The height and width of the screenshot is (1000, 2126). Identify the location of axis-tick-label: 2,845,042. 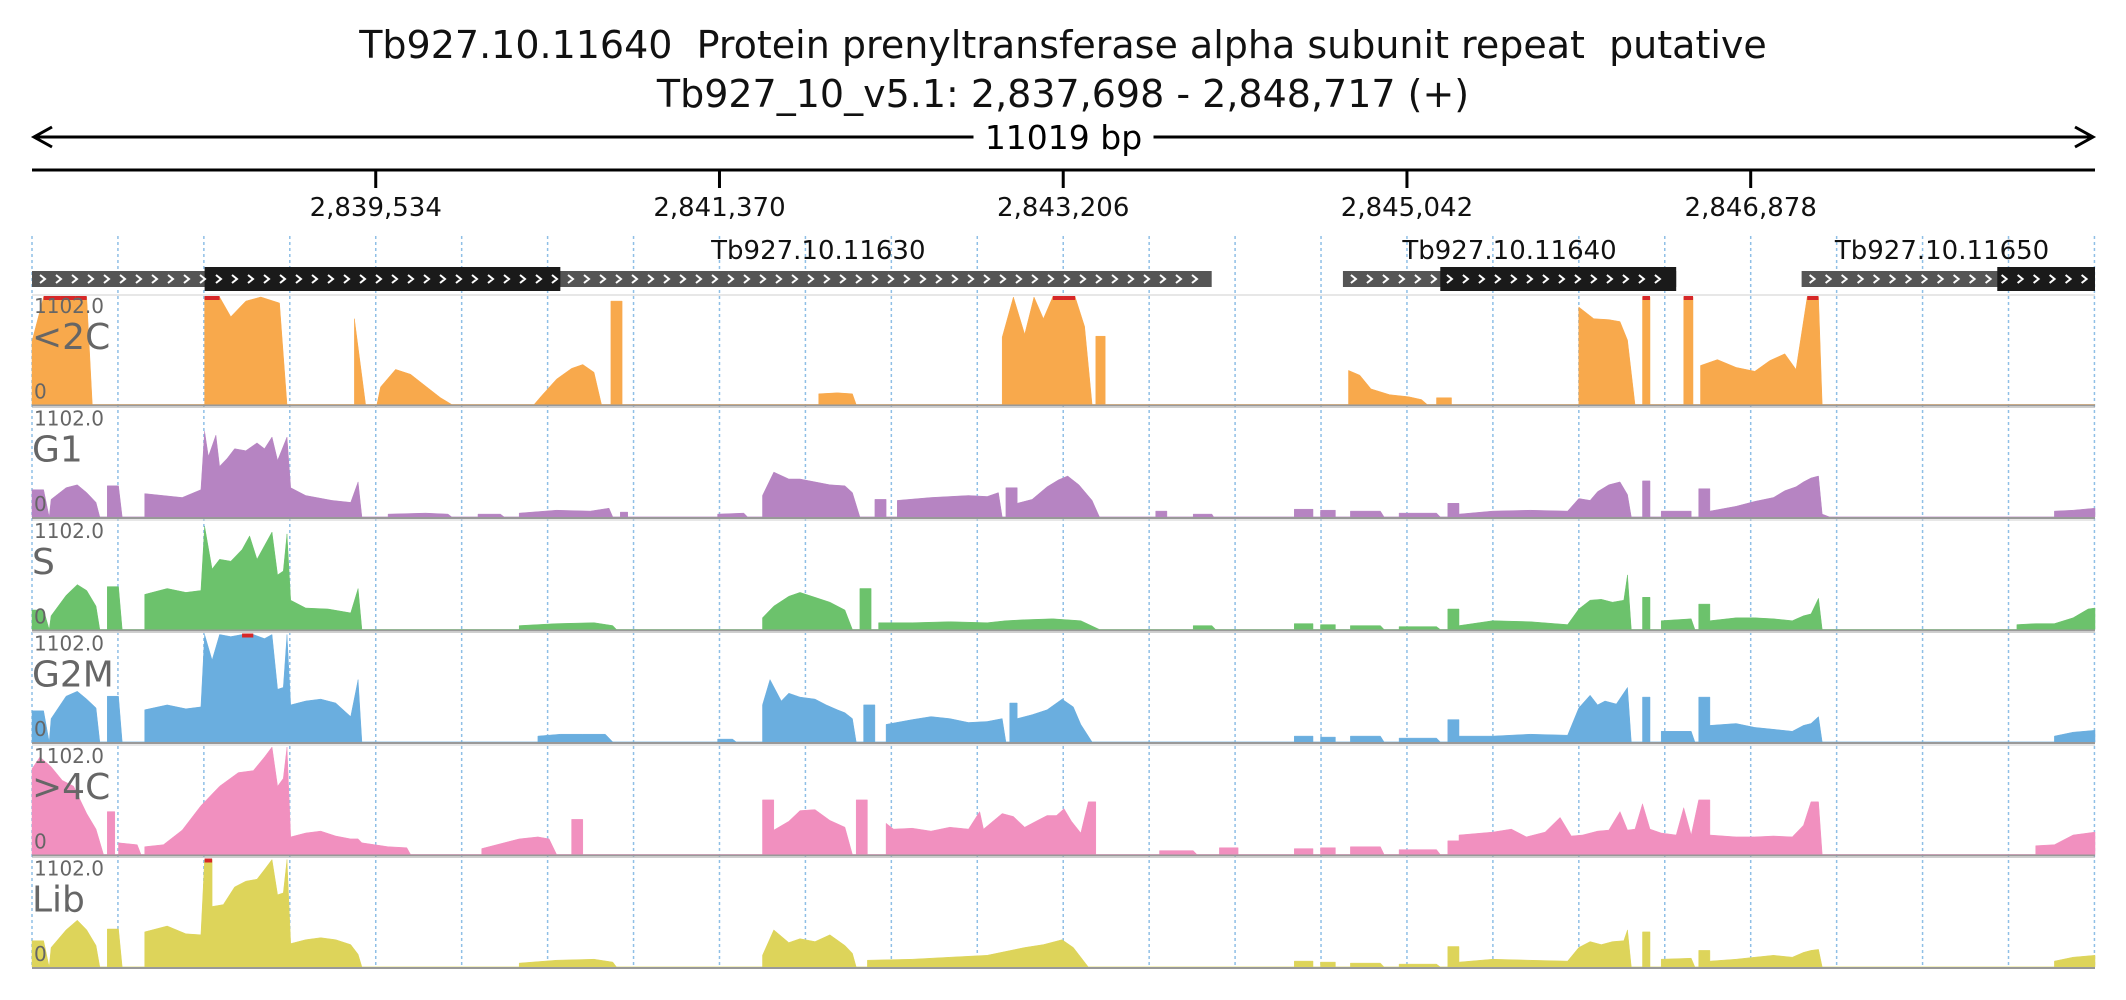
(1407, 208).